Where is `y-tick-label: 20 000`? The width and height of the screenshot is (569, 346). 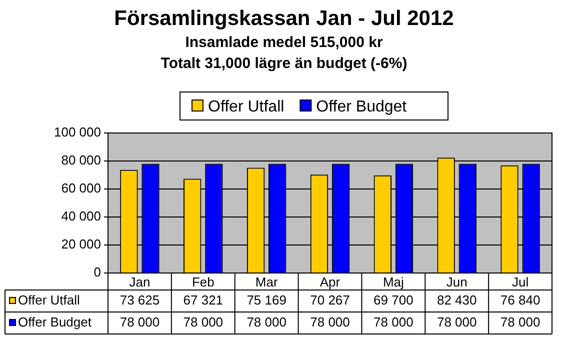
y-tick-label: 20 000 is located at coordinates (81, 244).